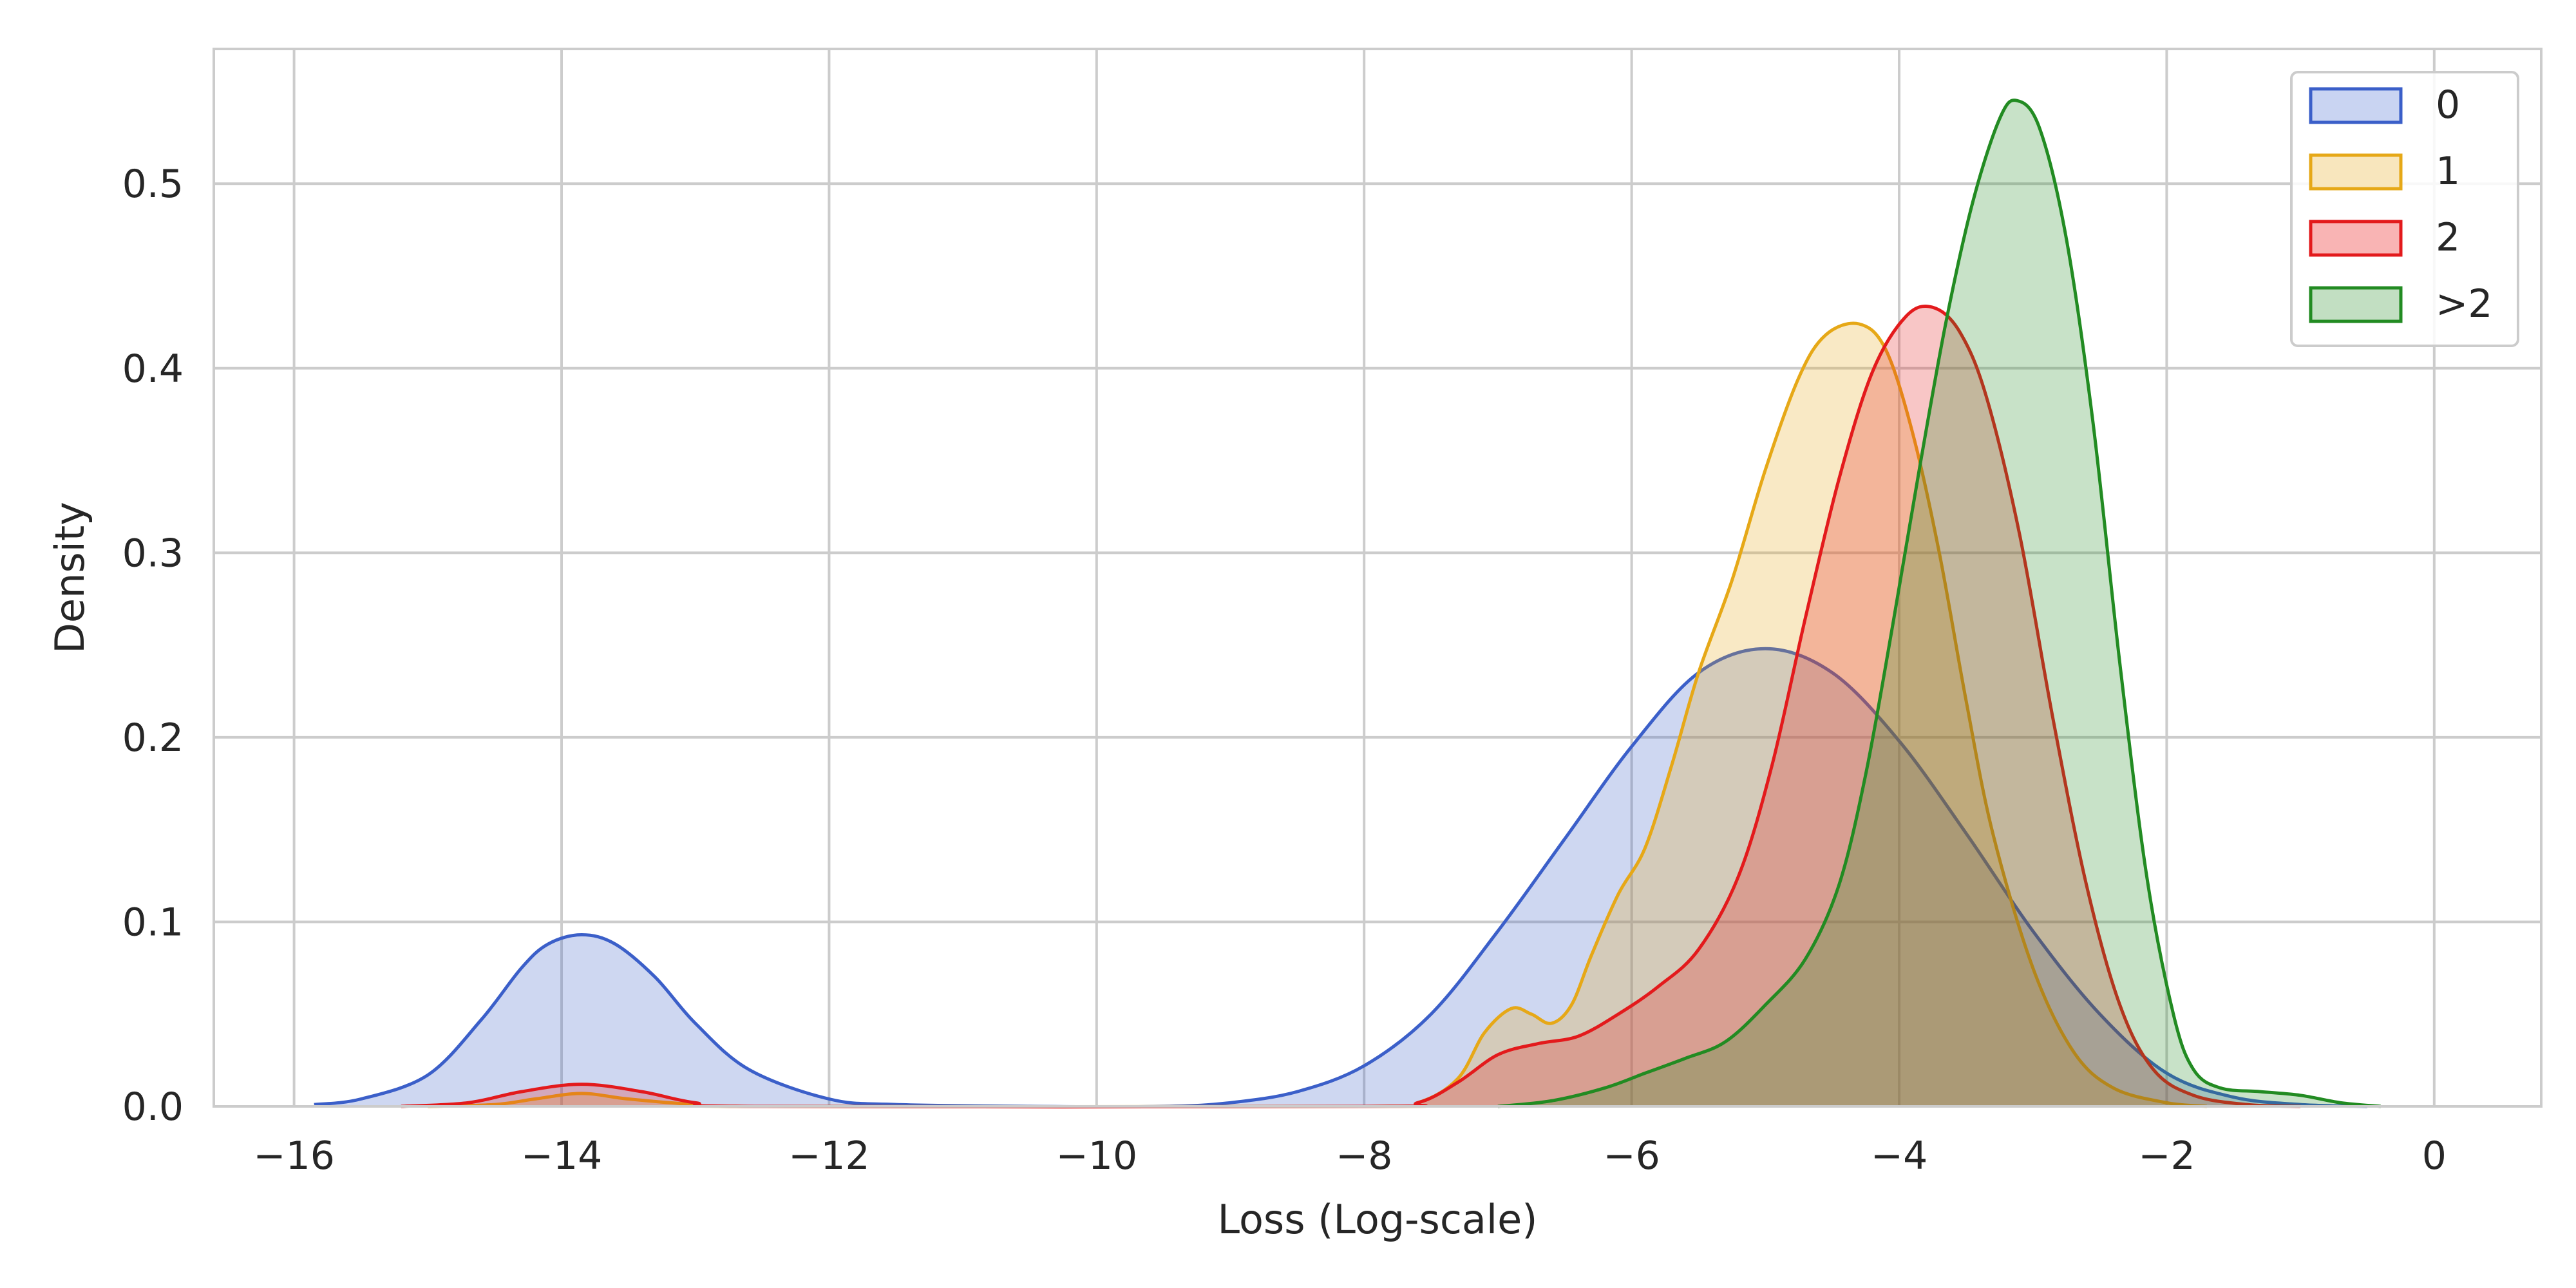 The height and width of the screenshot is (1288, 2576). I want to click on x-tick-label: −8, so click(1364, 1156).